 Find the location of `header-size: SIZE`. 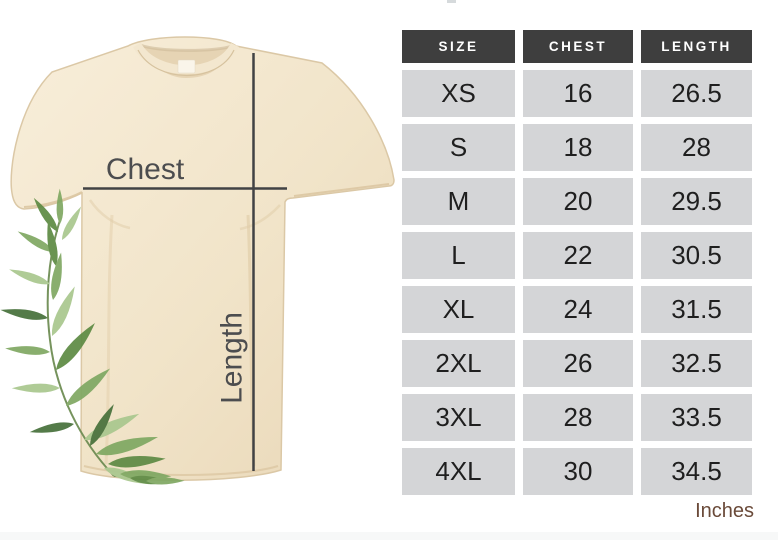

header-size: SIZE is located at coordinates (458, 46).